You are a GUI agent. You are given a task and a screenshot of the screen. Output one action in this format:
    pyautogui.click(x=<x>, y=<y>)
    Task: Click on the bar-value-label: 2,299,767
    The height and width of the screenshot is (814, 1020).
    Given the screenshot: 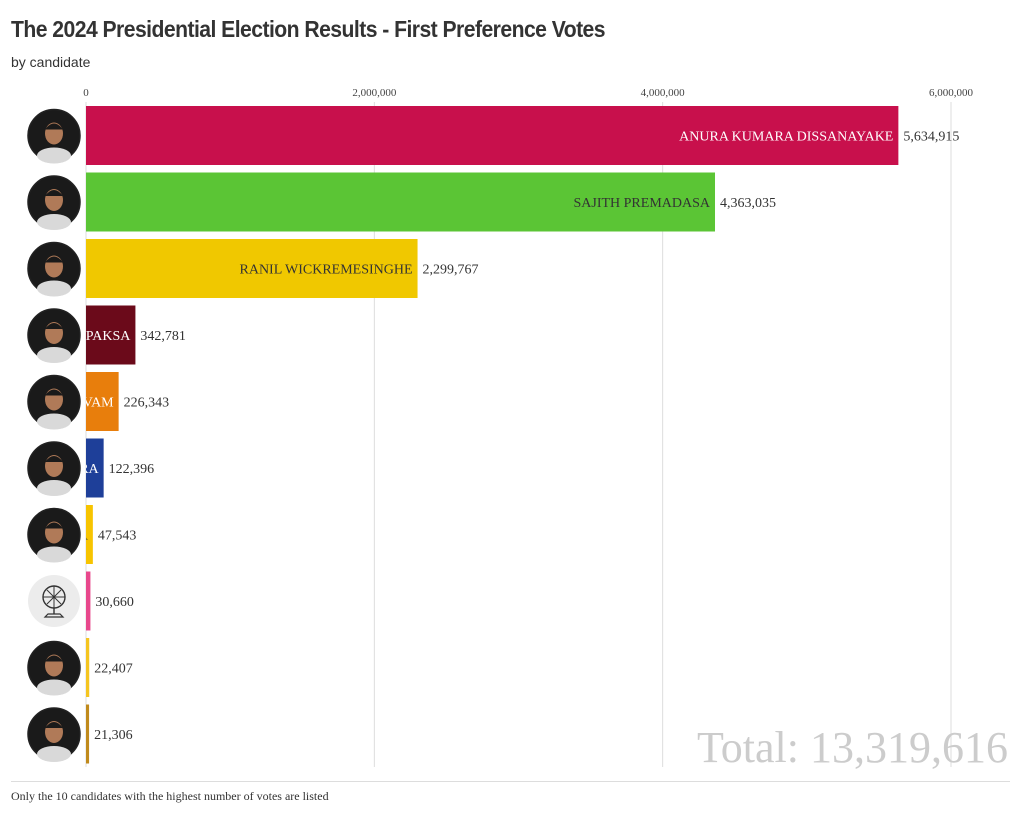 What is the action you would take?
    pyautogui.click(x=451, y=270)
    